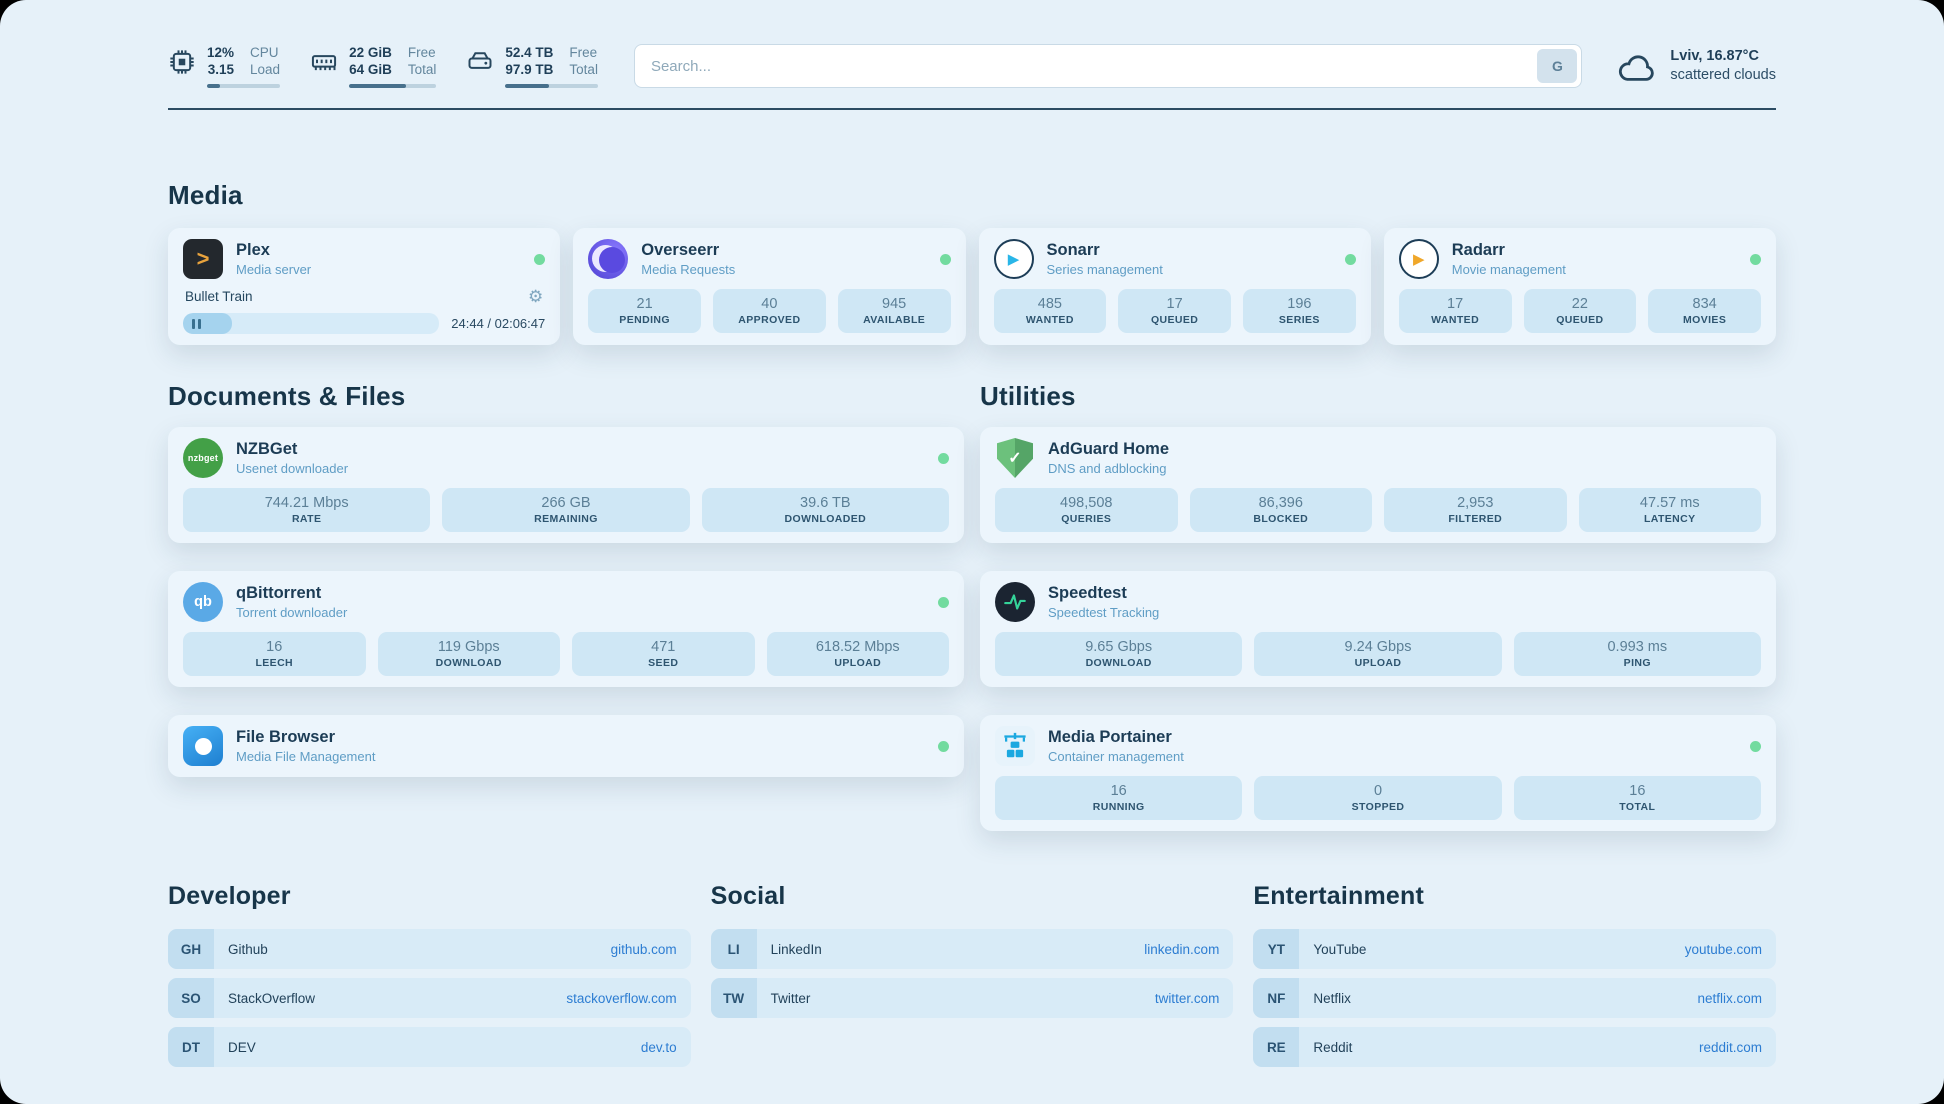  Describe the element at coordinates (1015, 458) in the screenshot. I see `adguard-icon: ✓` at that location.